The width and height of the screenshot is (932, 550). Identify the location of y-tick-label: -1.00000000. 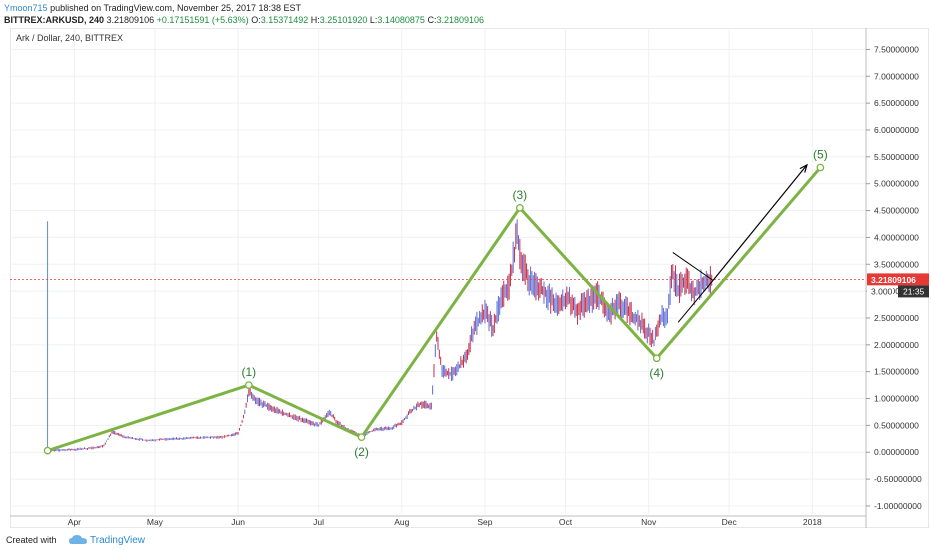
(898, 506).